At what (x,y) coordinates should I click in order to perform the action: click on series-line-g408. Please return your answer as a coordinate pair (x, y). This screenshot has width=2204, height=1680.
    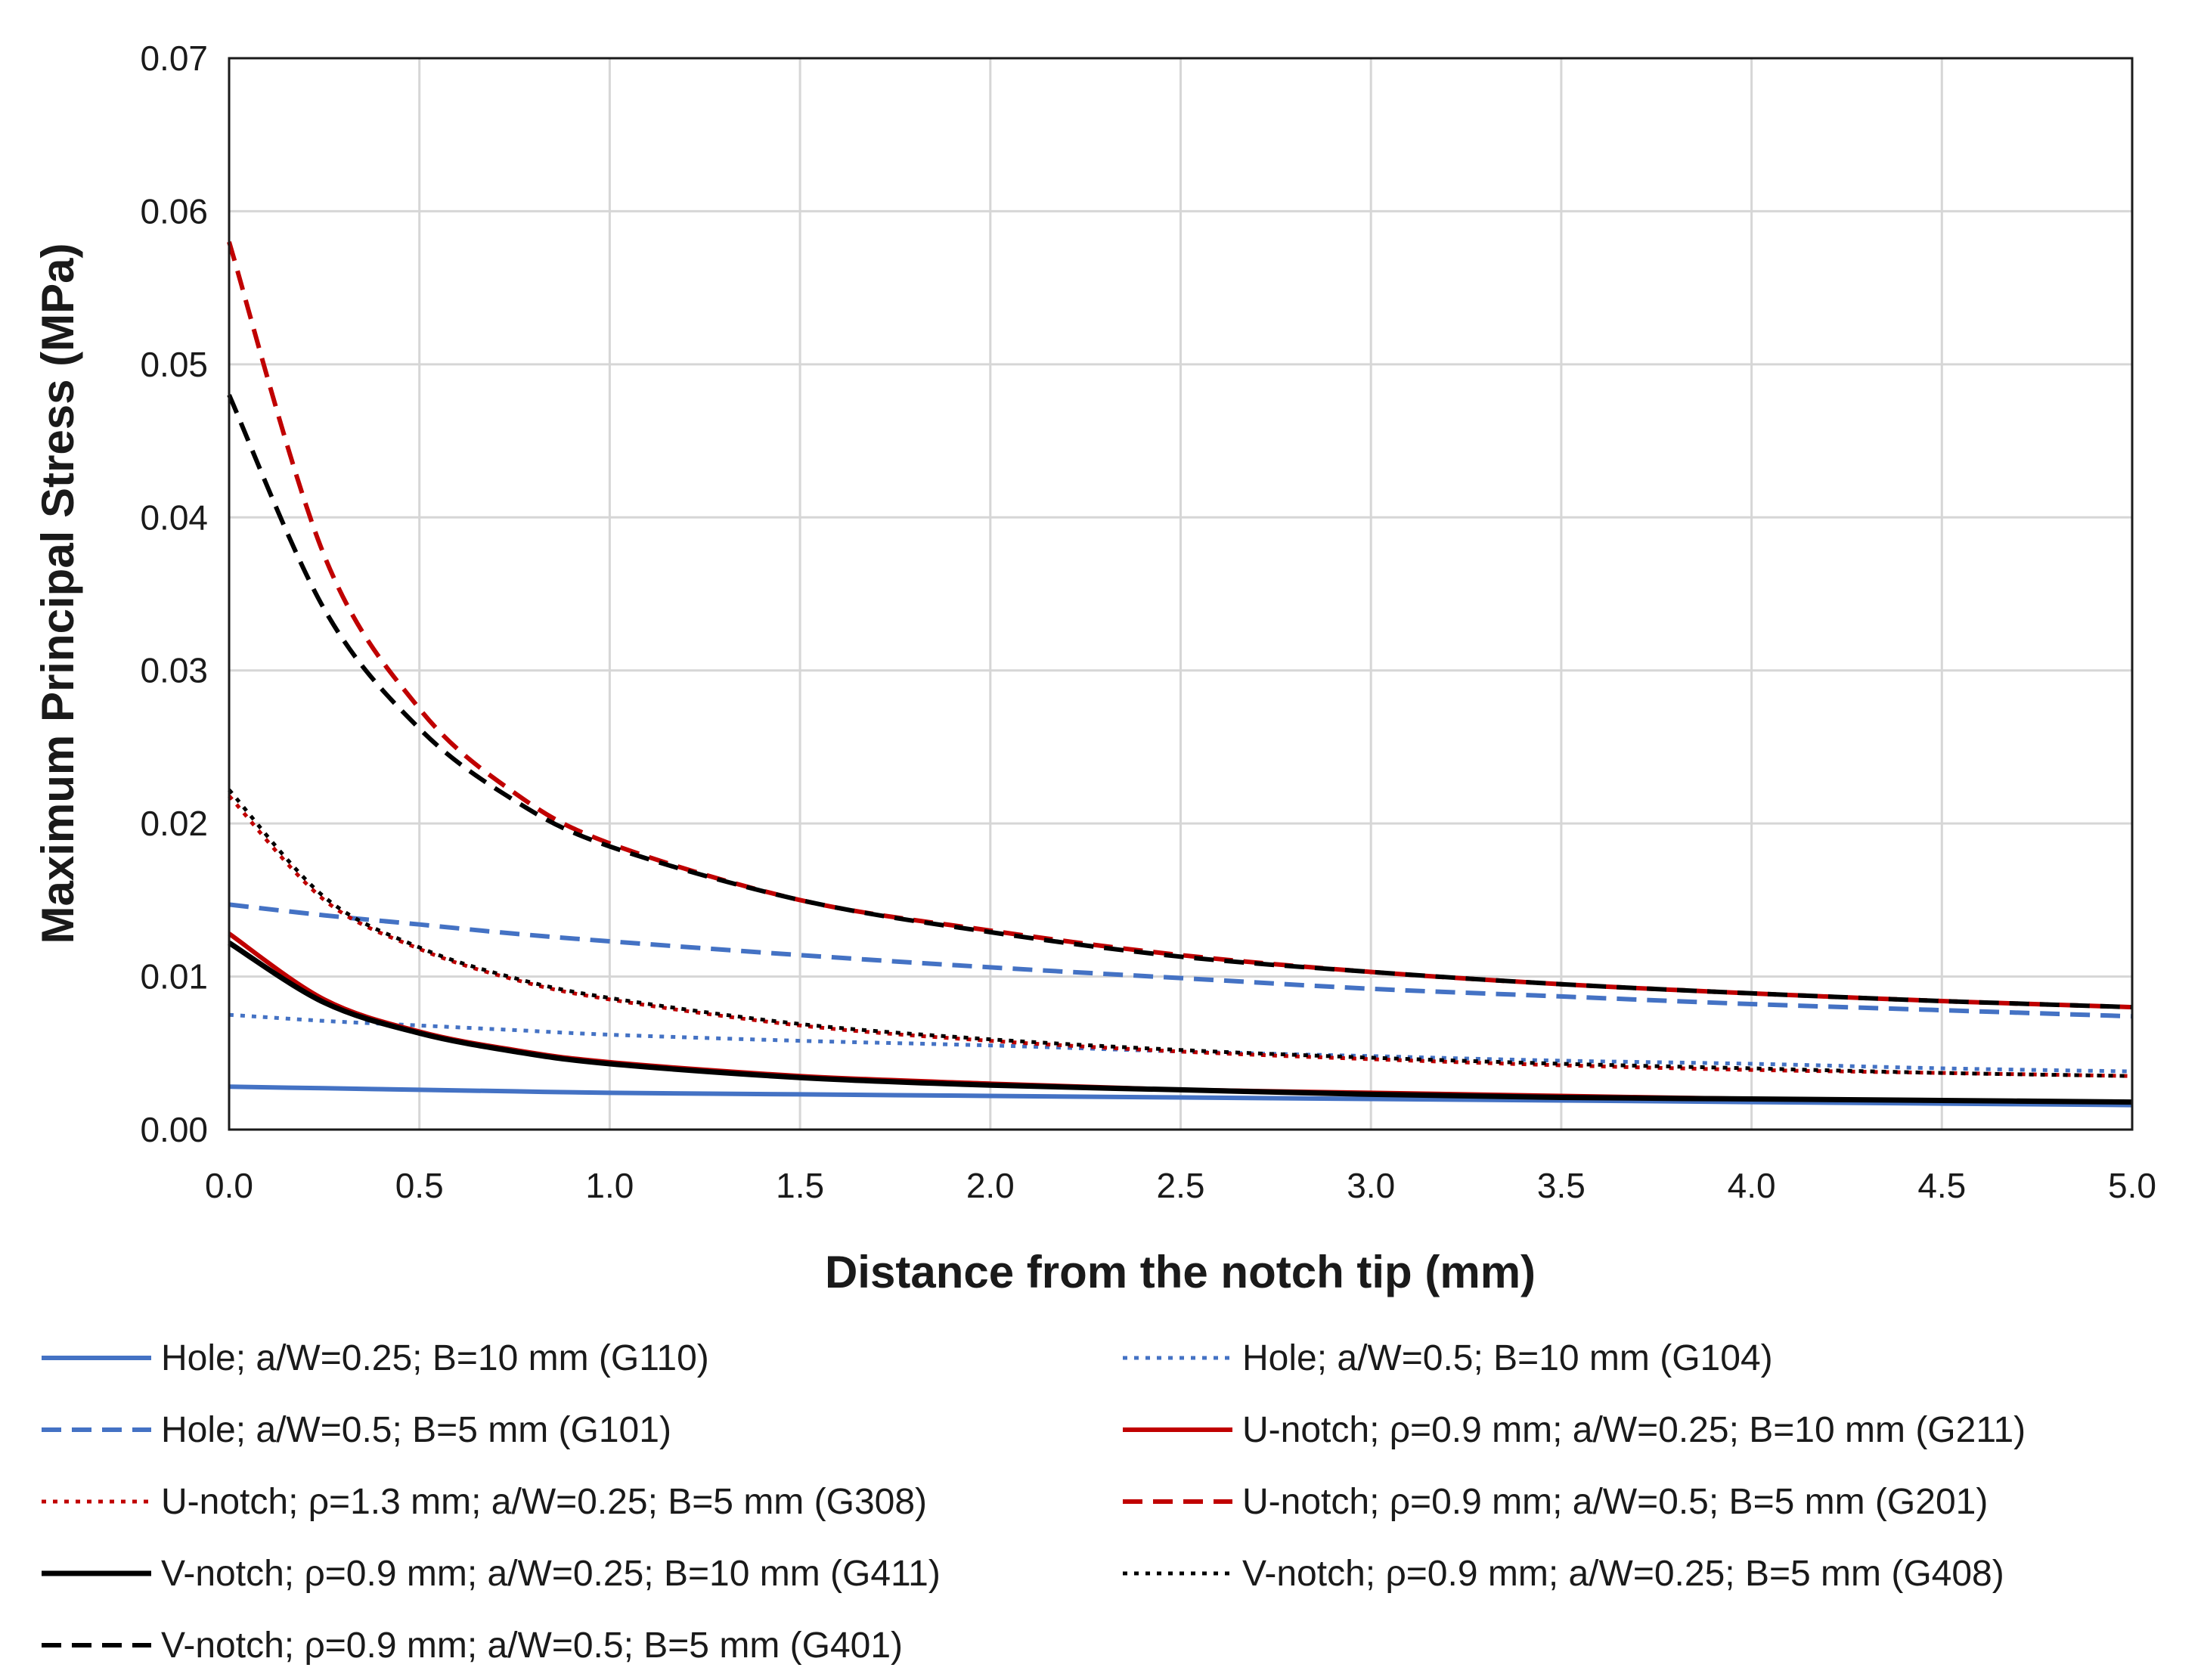
    Looking at the image, I should click on (1180, 933).